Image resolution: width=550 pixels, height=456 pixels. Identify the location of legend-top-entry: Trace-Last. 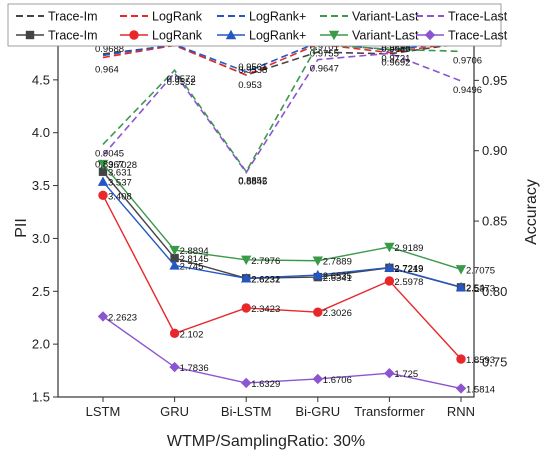
(478, 17).